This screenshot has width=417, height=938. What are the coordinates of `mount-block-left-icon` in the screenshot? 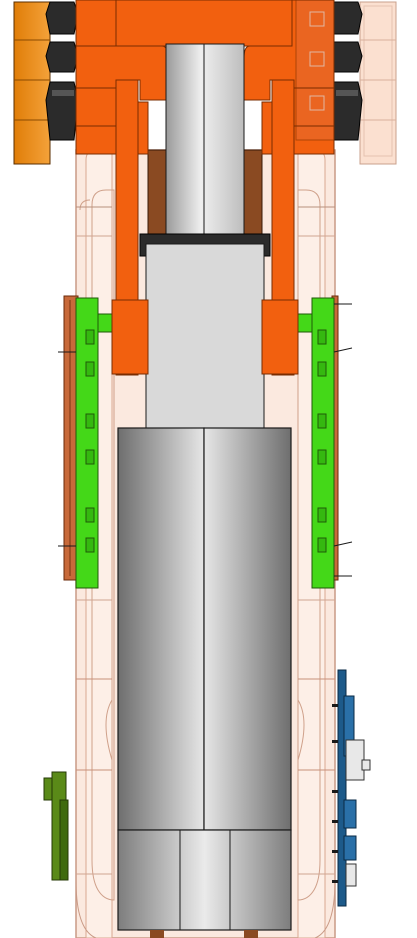 It's located at (32, 83).